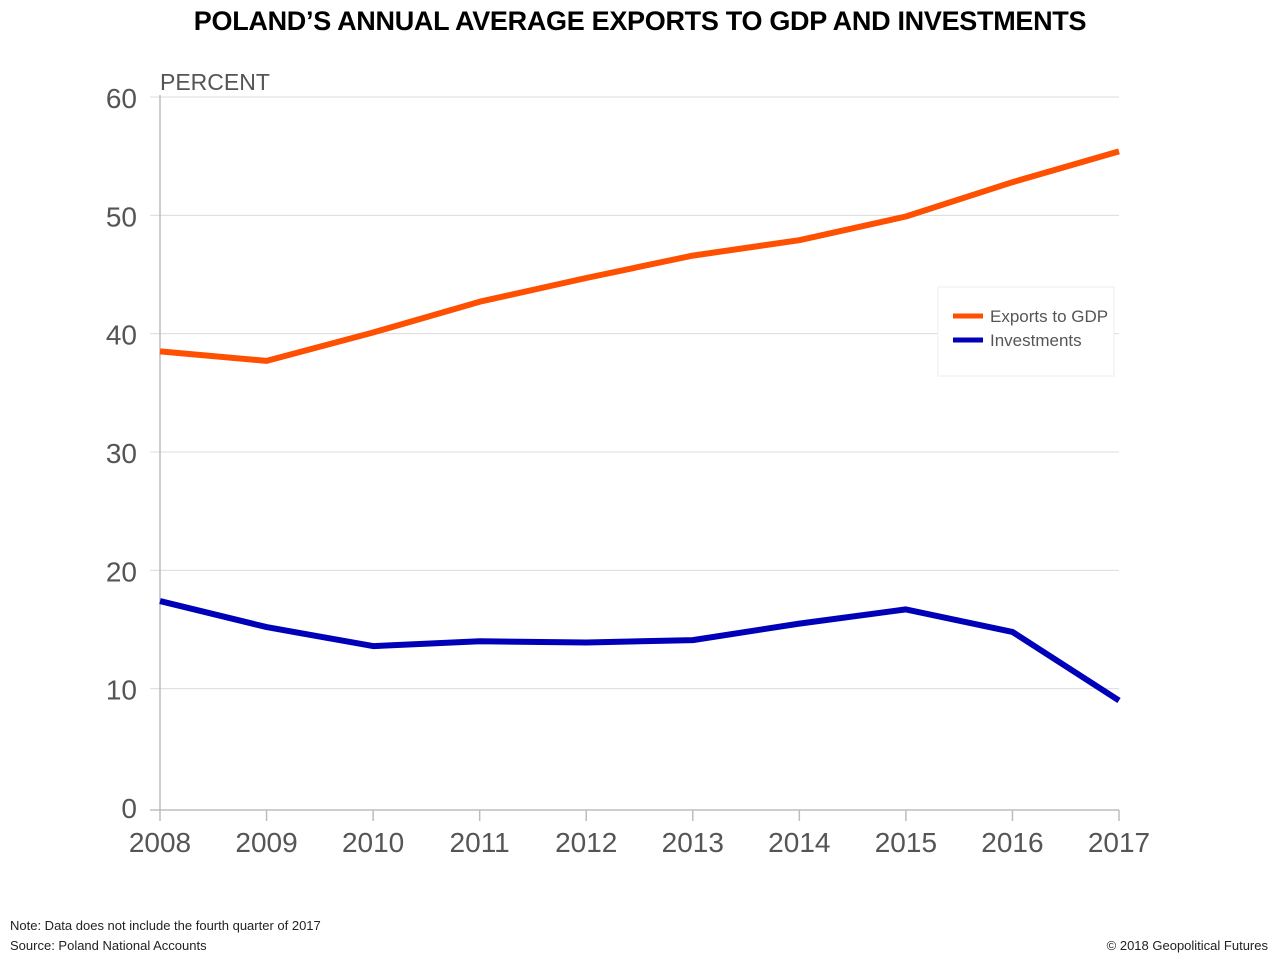 This screenshot has width=1280, height=960. I want to click on x-tick-label: 2009, so click(266, 842).